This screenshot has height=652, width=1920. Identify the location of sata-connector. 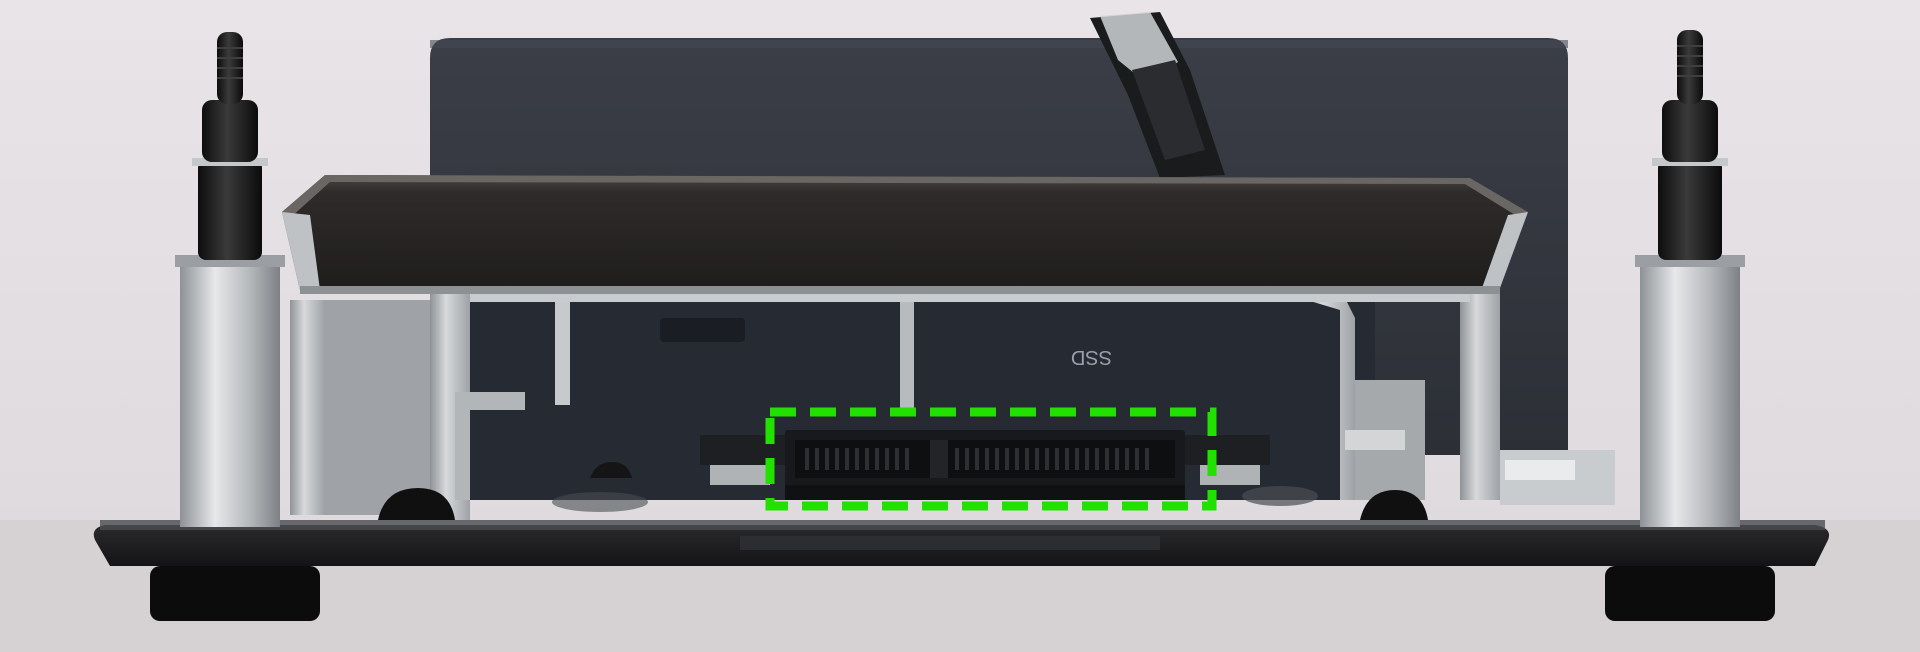
(985, 465).